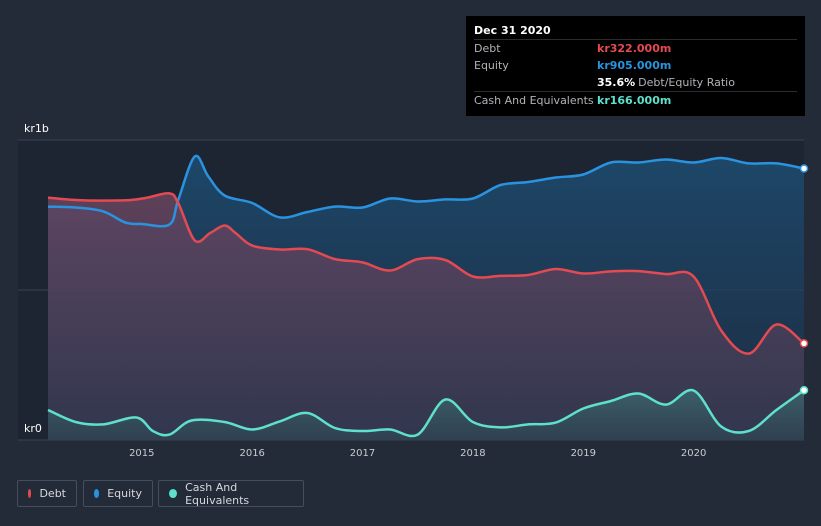 The height and width of the screenshot is (526, 821). I want to click on equity-dot-icon, so click(97, 493).